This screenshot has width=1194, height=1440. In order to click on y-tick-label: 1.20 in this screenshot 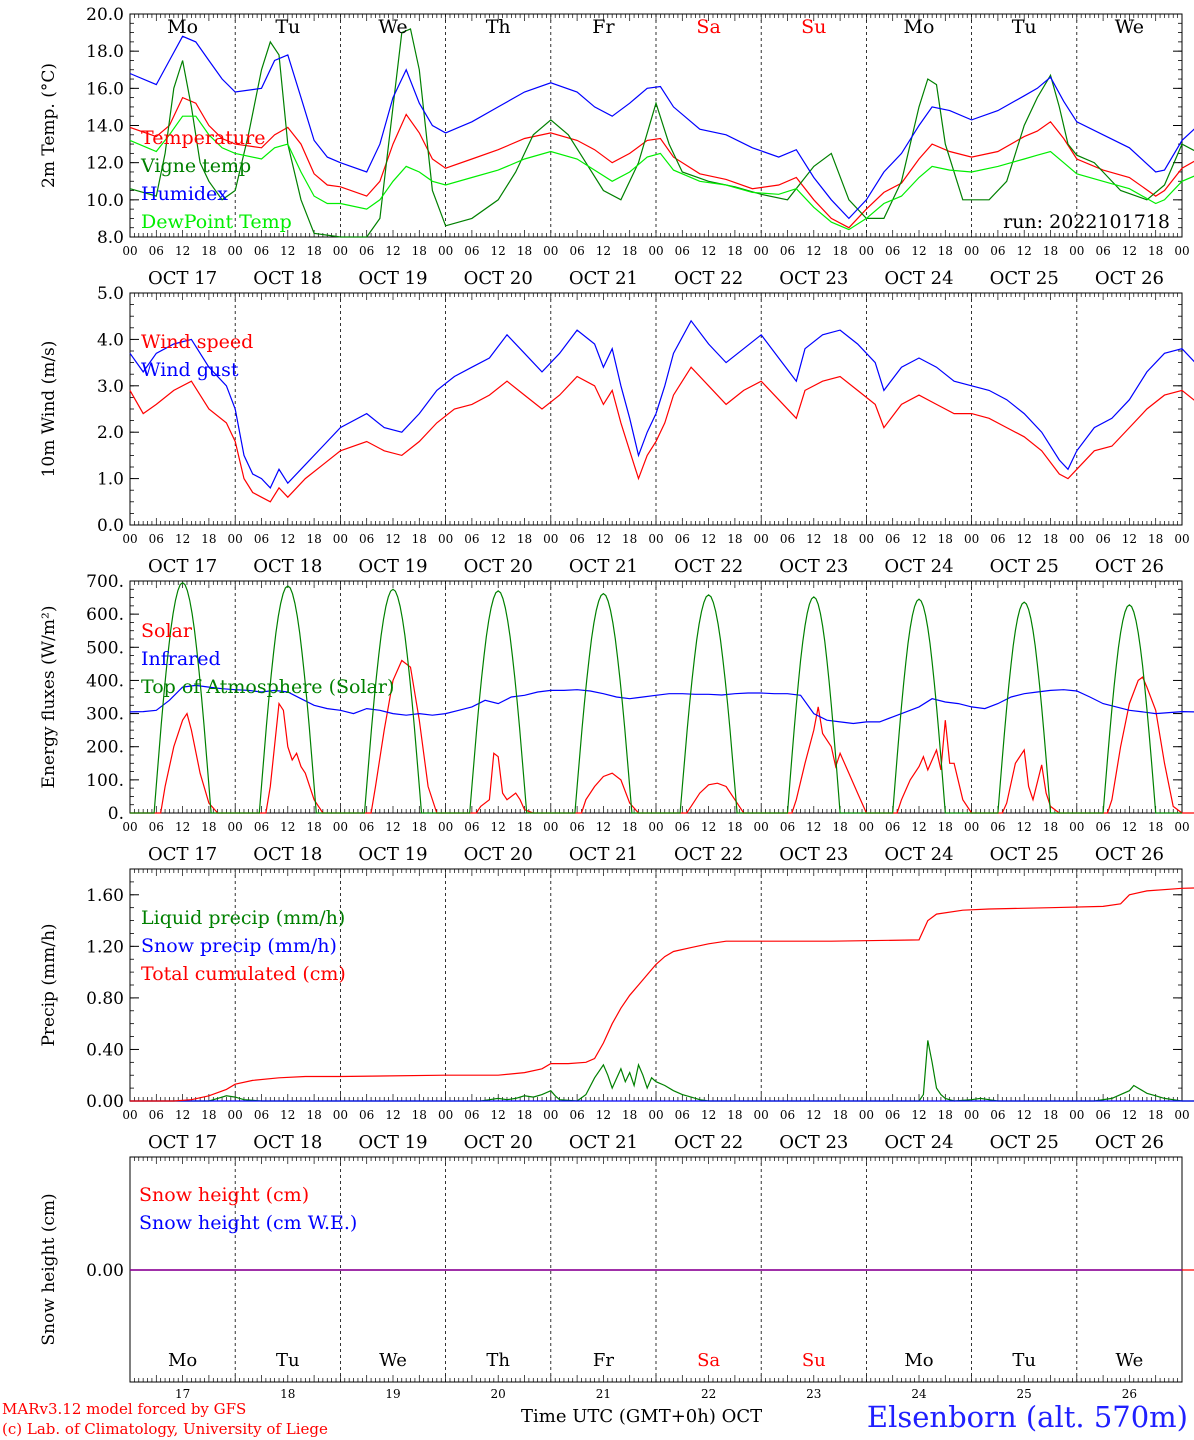, I will do `click(105, 947)`.